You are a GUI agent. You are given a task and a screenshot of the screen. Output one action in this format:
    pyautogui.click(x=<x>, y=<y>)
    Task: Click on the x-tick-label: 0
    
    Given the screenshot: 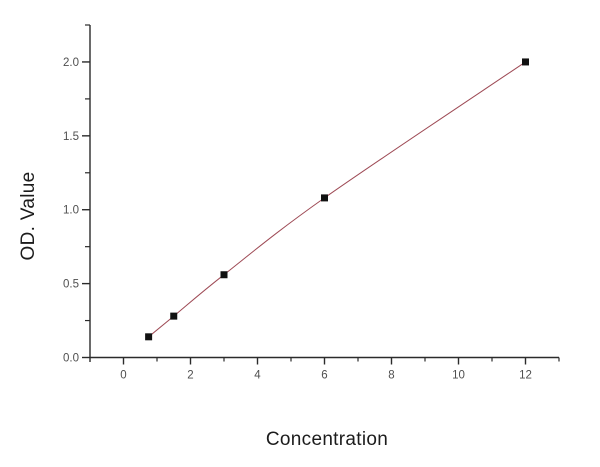 What is the action you would take?
    pyautogui.click(x=123, y=376)
    